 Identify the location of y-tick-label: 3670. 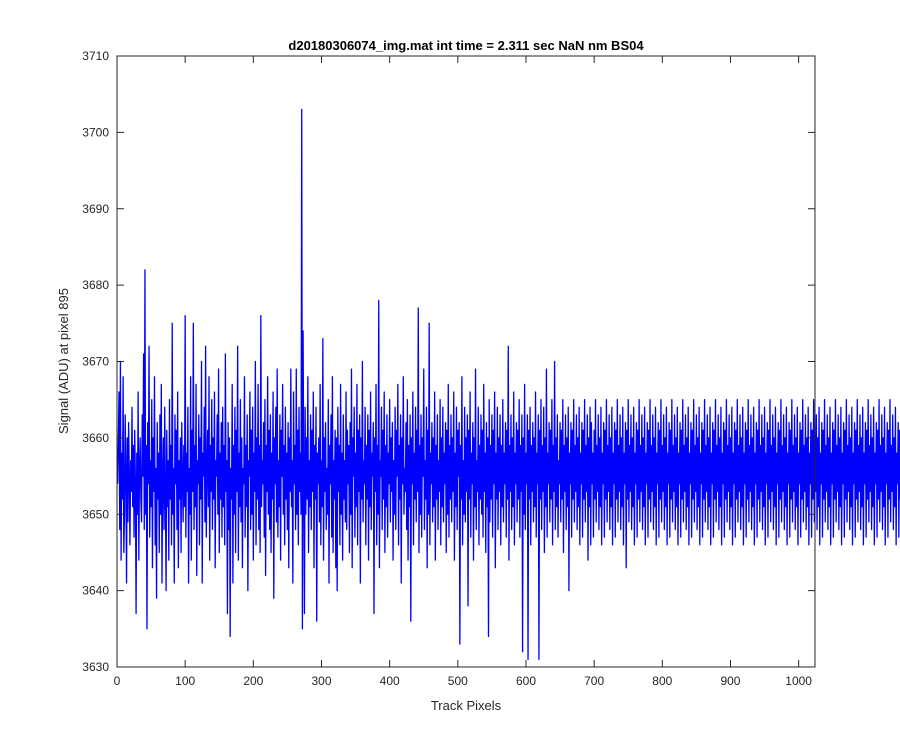
(95, 362).